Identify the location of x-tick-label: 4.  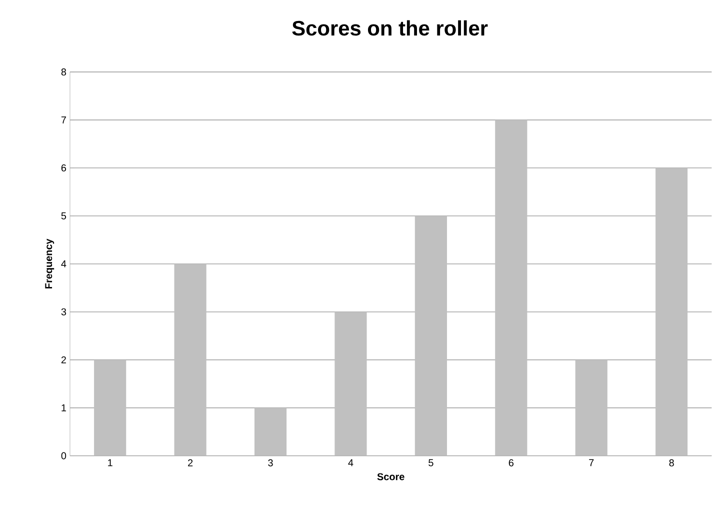
(351, 462).